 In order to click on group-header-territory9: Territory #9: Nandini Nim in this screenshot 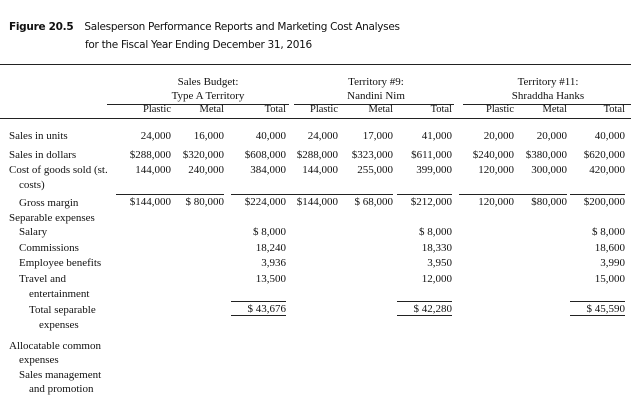, I will do `click(376, 89)`.